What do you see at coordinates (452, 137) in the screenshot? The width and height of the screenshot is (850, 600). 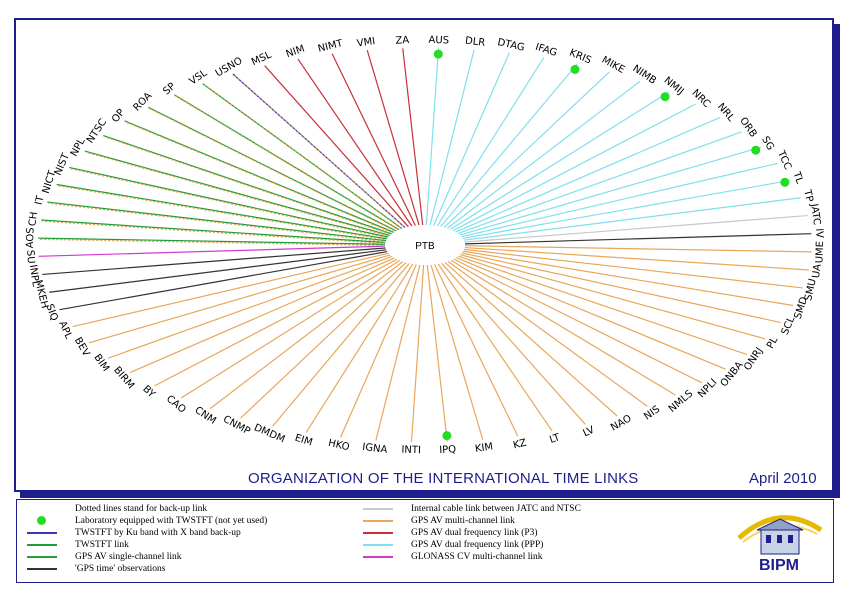 I see `link-line-dlr` at bounding box center [452, 137].